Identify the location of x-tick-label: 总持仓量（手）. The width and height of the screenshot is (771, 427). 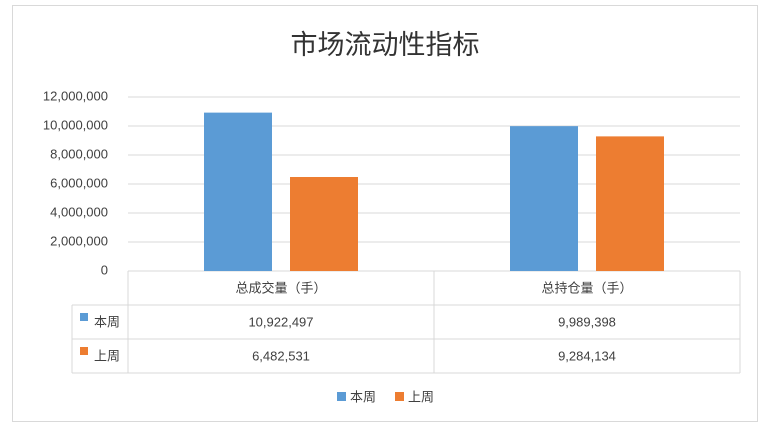
(586, 287).